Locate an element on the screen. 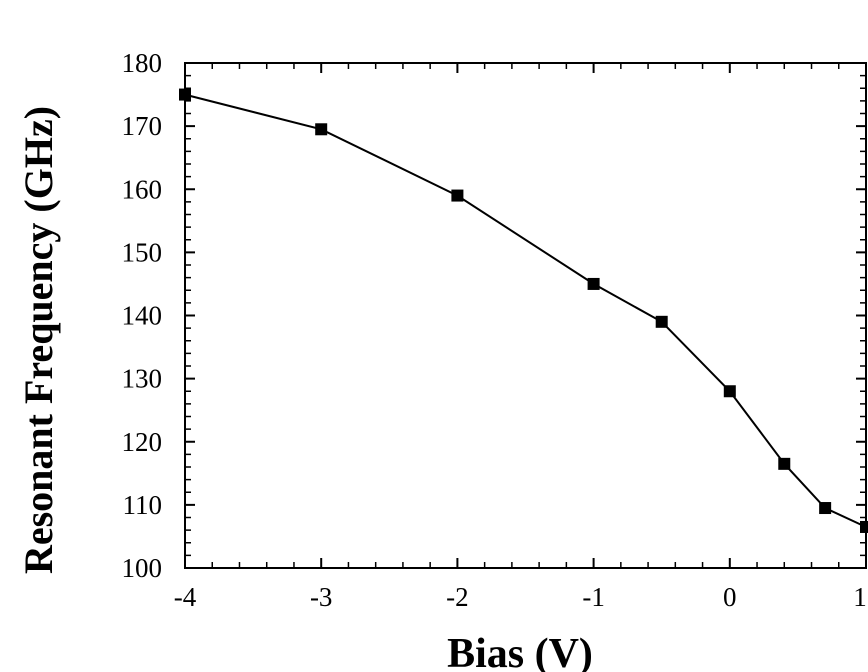  y-tick-label: 140 is located at coordinates (142, 316).